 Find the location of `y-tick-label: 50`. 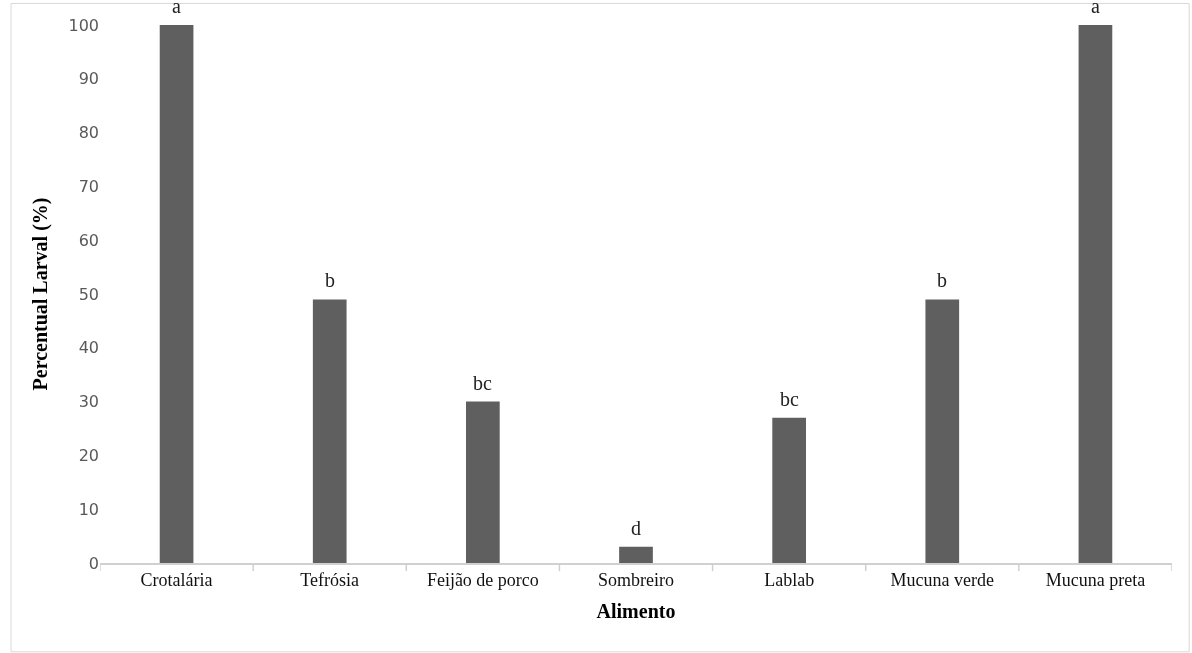

y-tick-label: 50 is located at coordinates (88, 294).